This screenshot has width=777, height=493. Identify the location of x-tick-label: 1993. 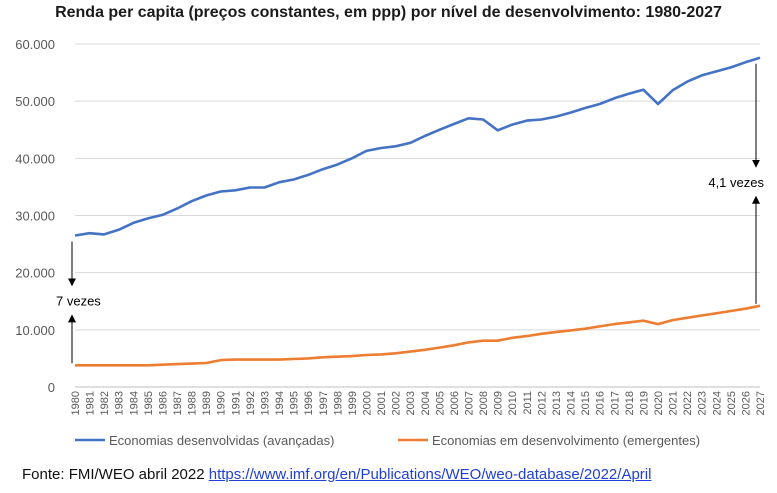
(265, 403).